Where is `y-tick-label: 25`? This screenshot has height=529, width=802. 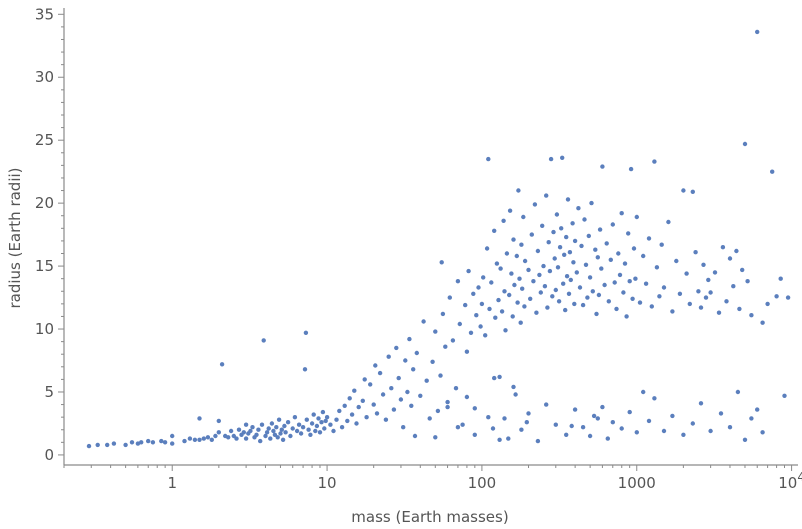 y-tick-label: 25 is located at coordinates (44, 140).